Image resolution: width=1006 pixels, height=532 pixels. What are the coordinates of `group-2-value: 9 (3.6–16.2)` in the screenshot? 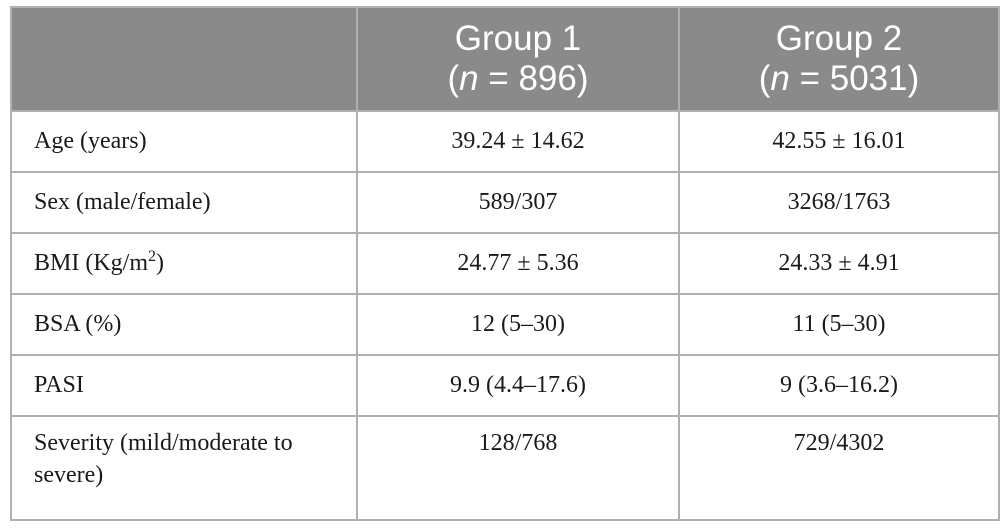 It's located at (839, 385).